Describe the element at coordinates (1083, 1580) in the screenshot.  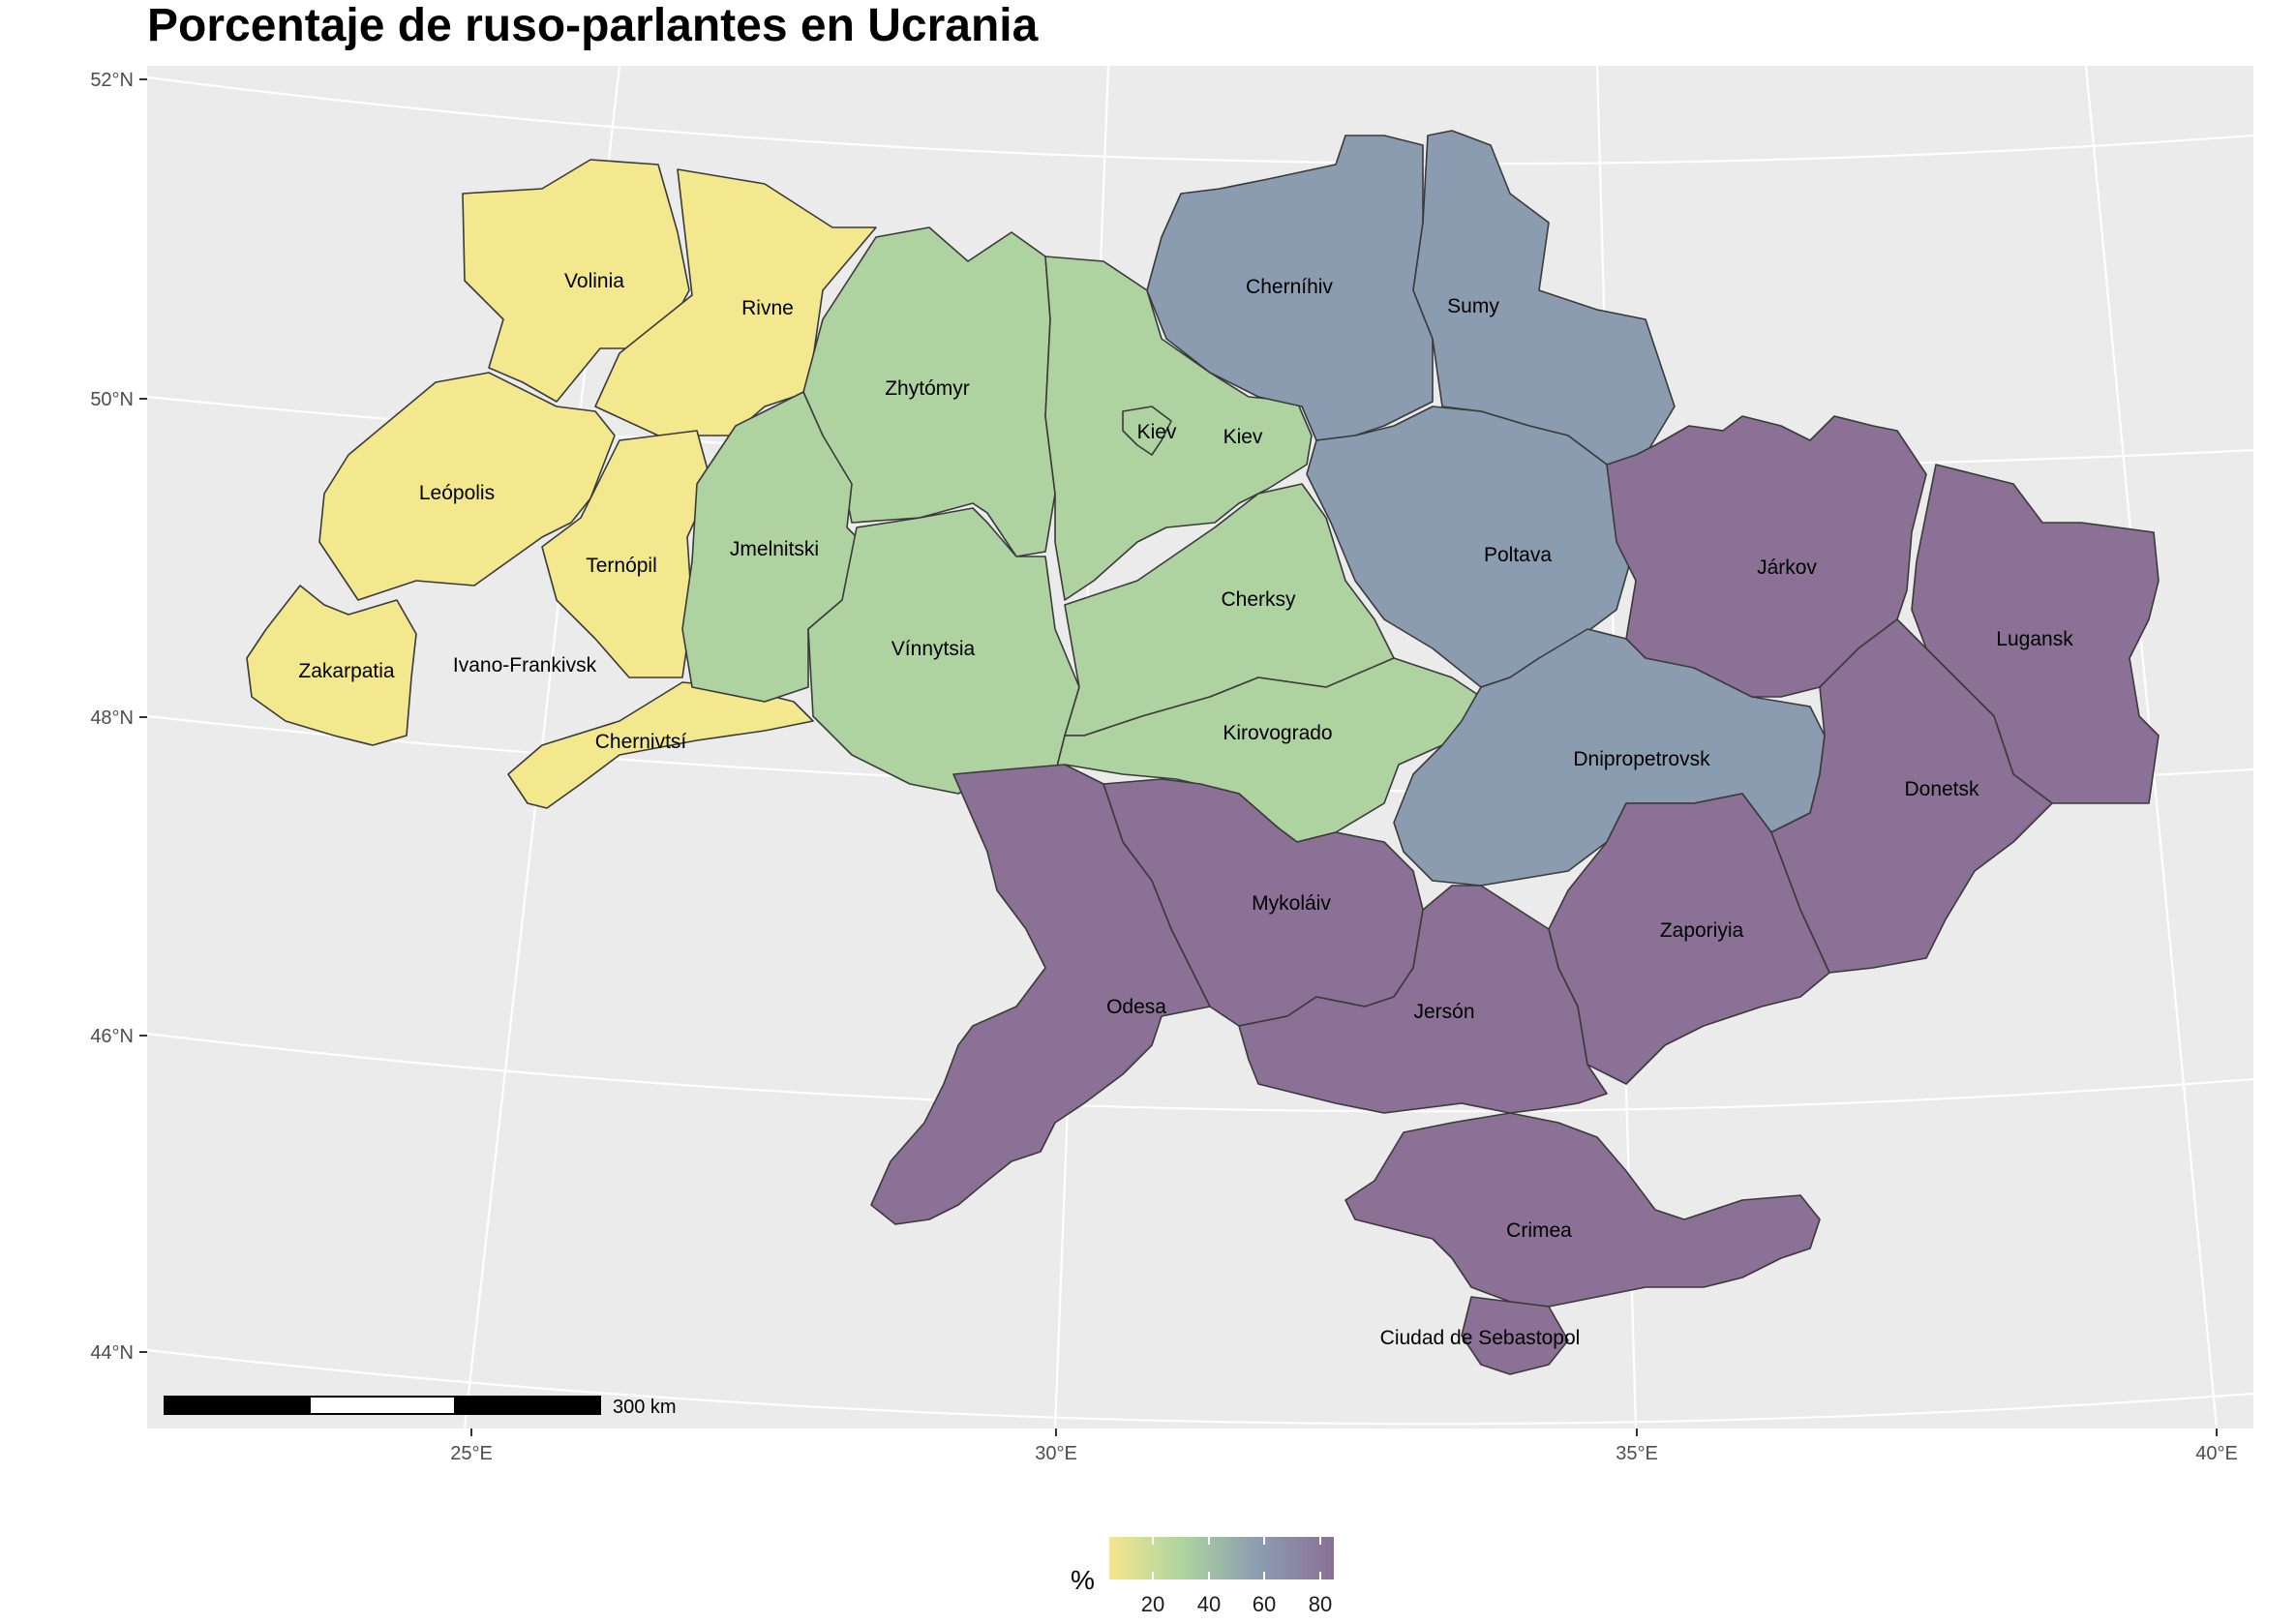
I see `legend-title: %` at that location.